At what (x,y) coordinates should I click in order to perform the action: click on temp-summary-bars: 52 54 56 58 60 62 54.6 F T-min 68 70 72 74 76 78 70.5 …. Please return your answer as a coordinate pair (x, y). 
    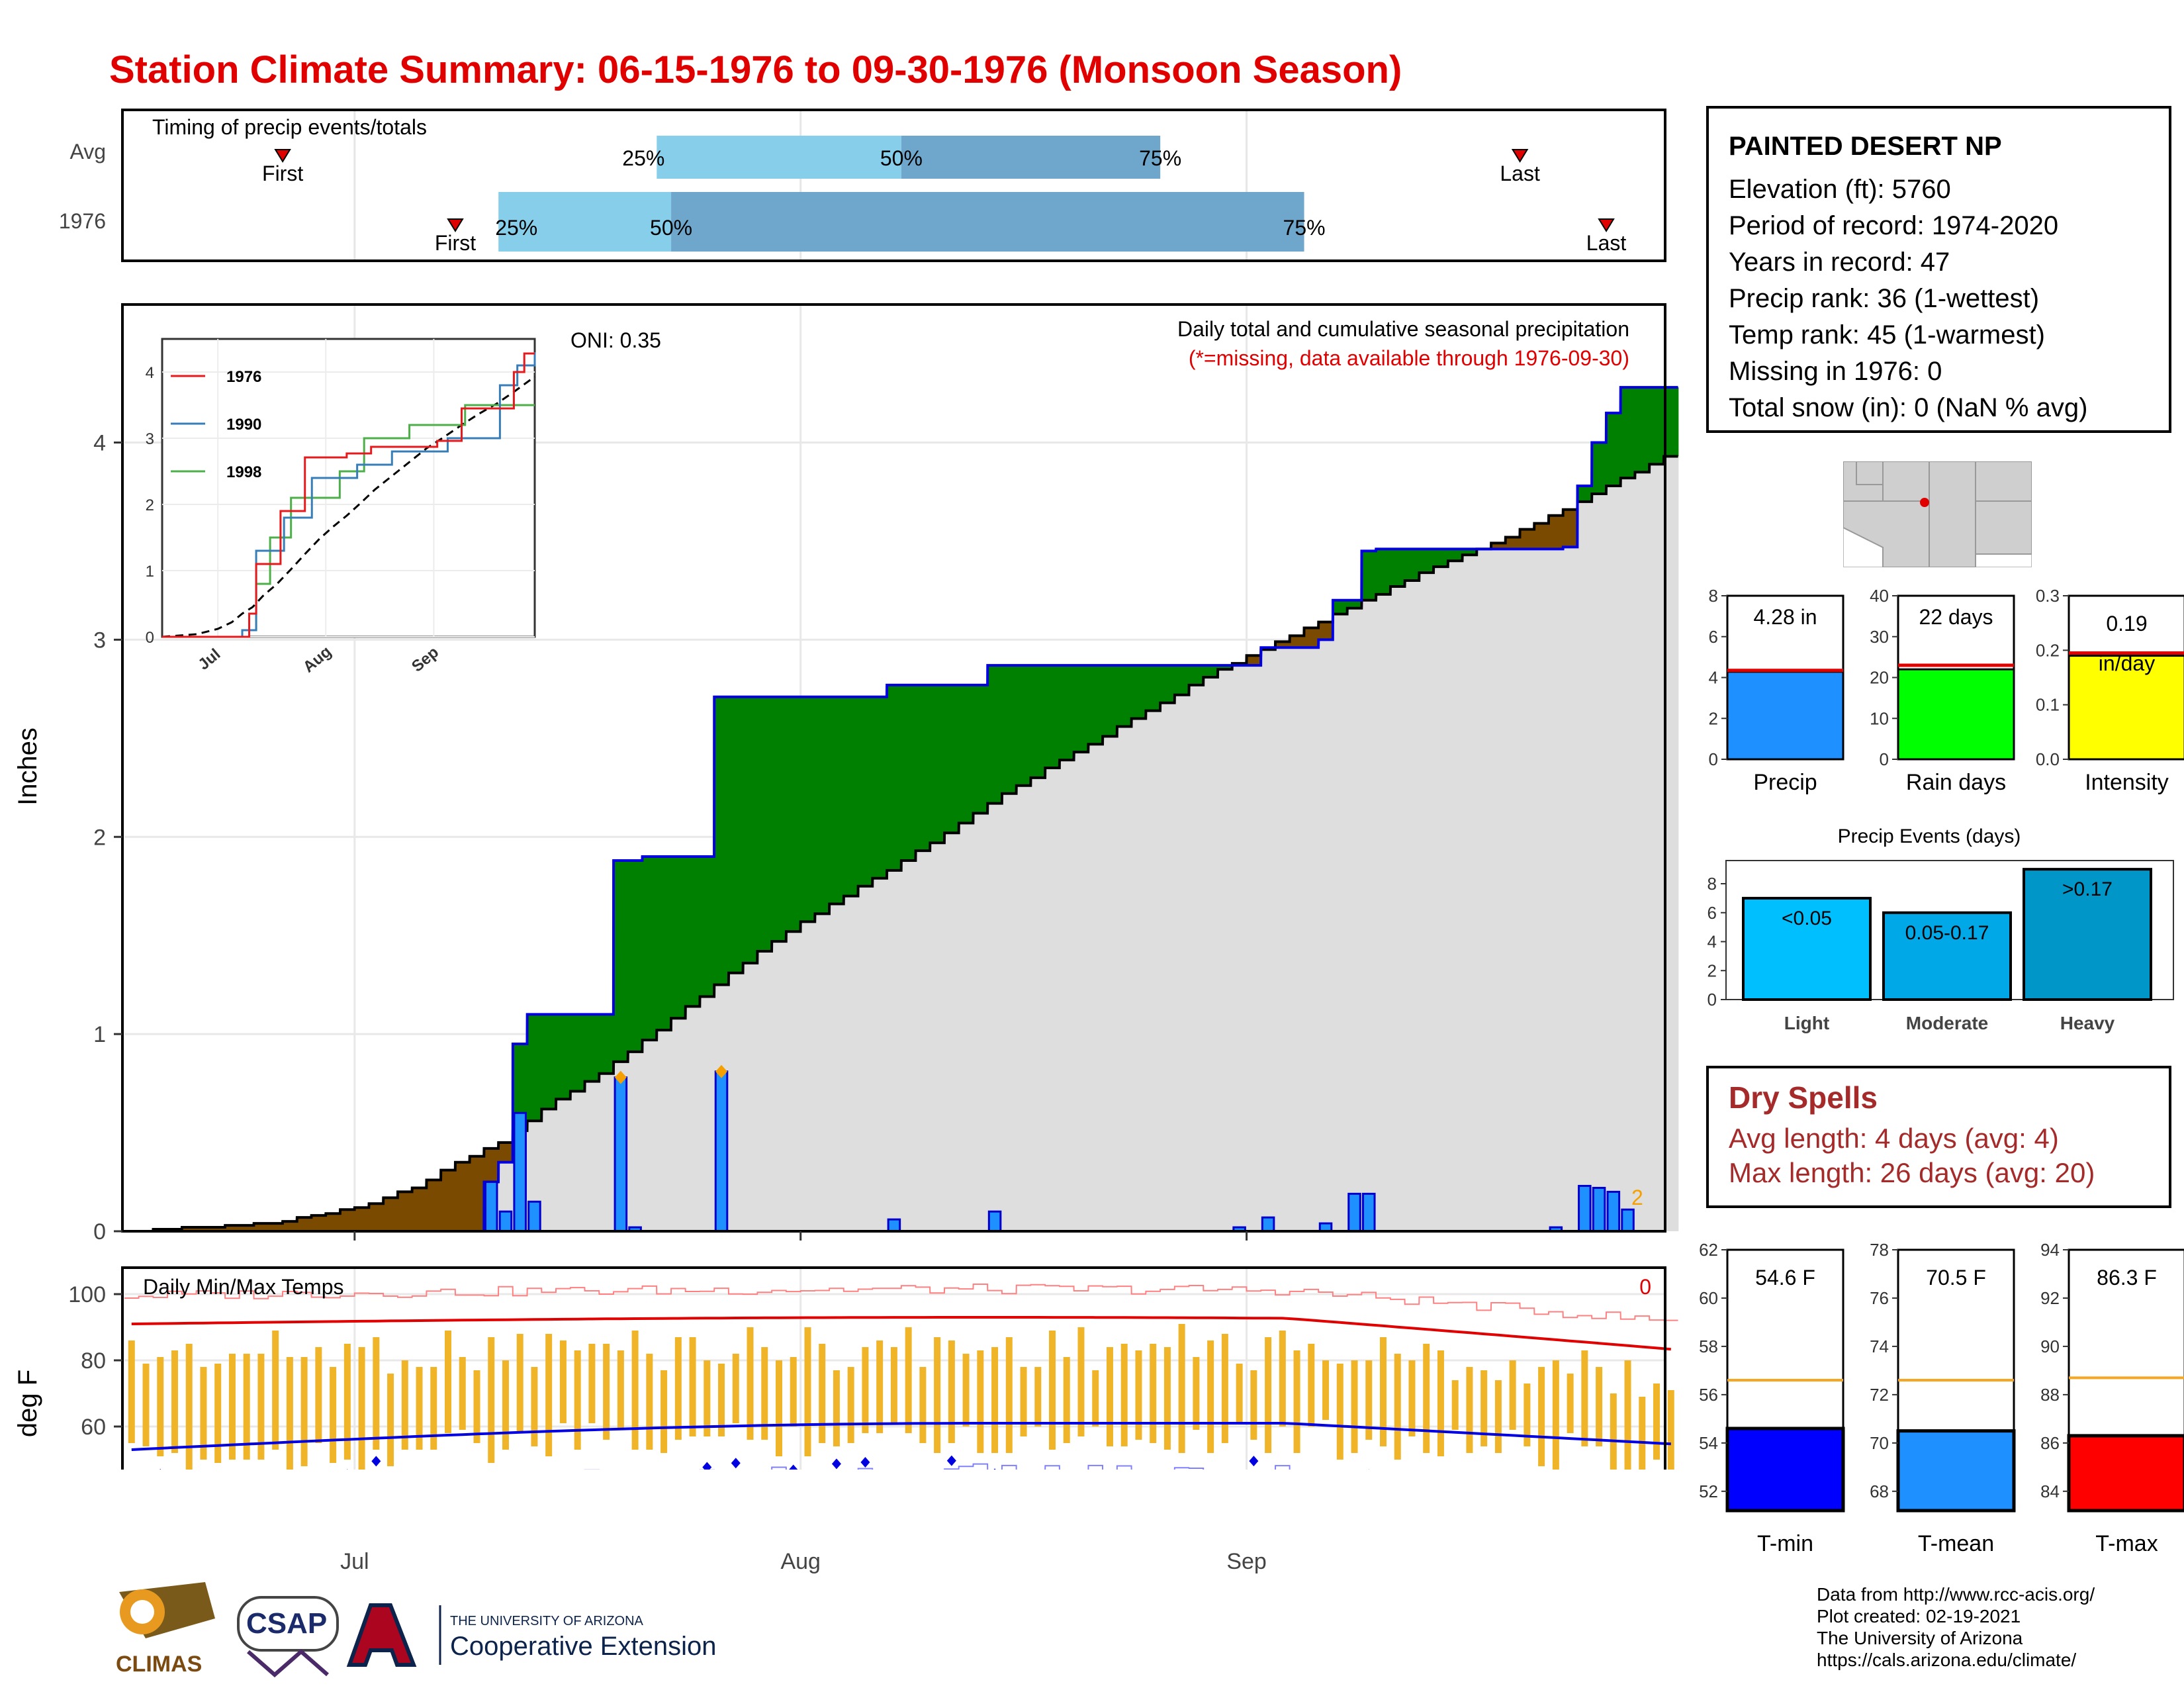
    Looking at the image, I should click on (1942, 1398).